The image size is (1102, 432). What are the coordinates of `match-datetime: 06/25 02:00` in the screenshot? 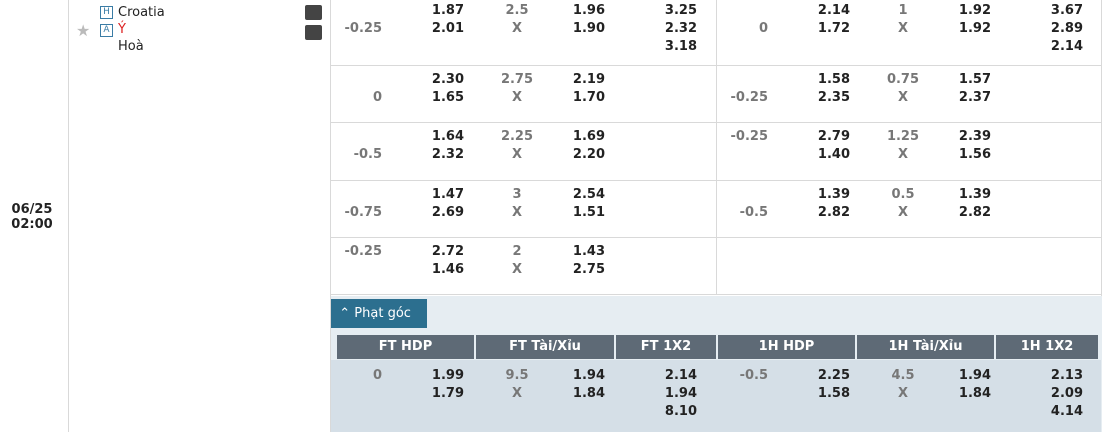 It's located at (32, 217).